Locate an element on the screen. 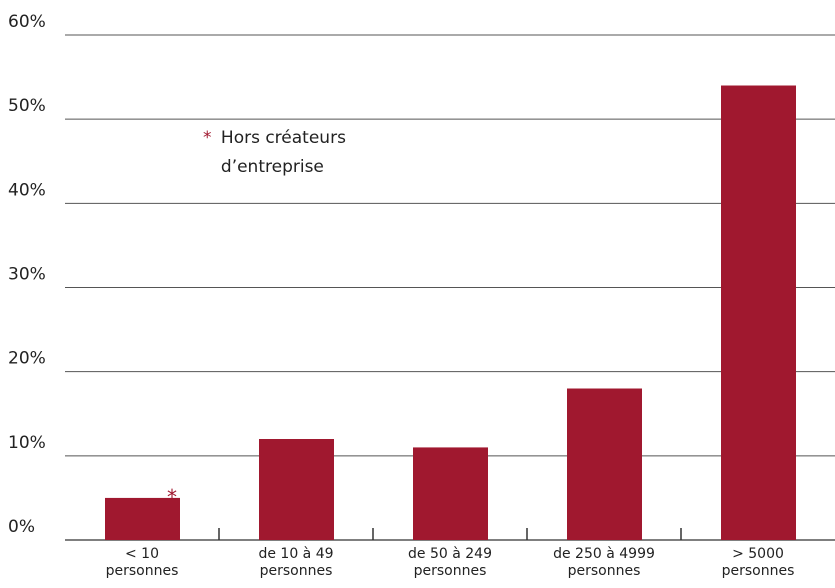  x-tick-label: > 5000 personnes is located at coordinates (758, 562).